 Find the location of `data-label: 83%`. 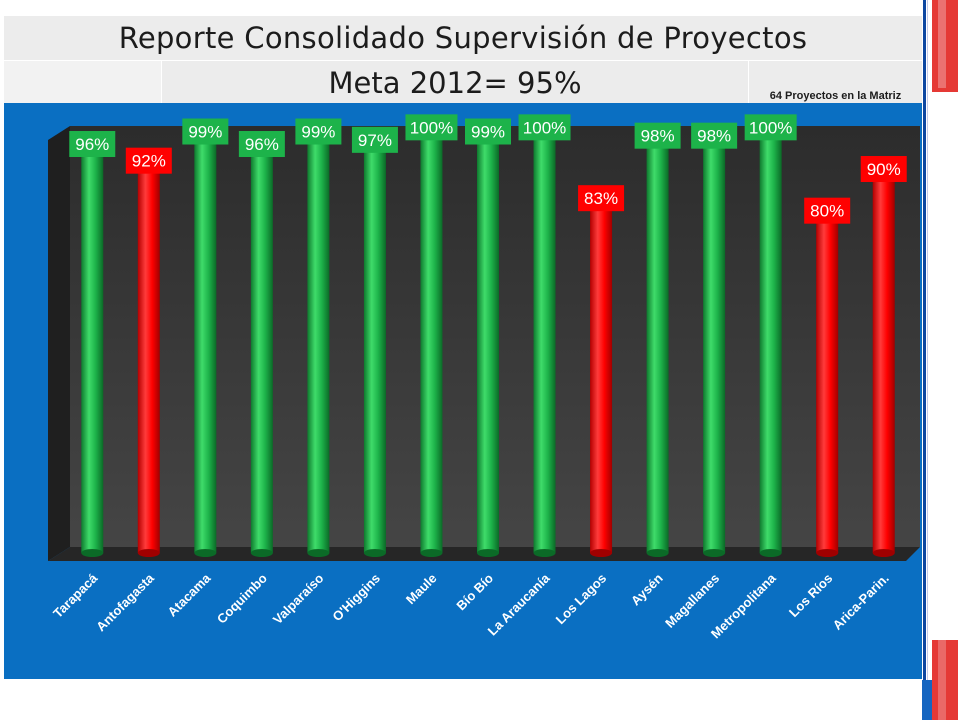

data-label: 83% is located at coordinates (601, 198).